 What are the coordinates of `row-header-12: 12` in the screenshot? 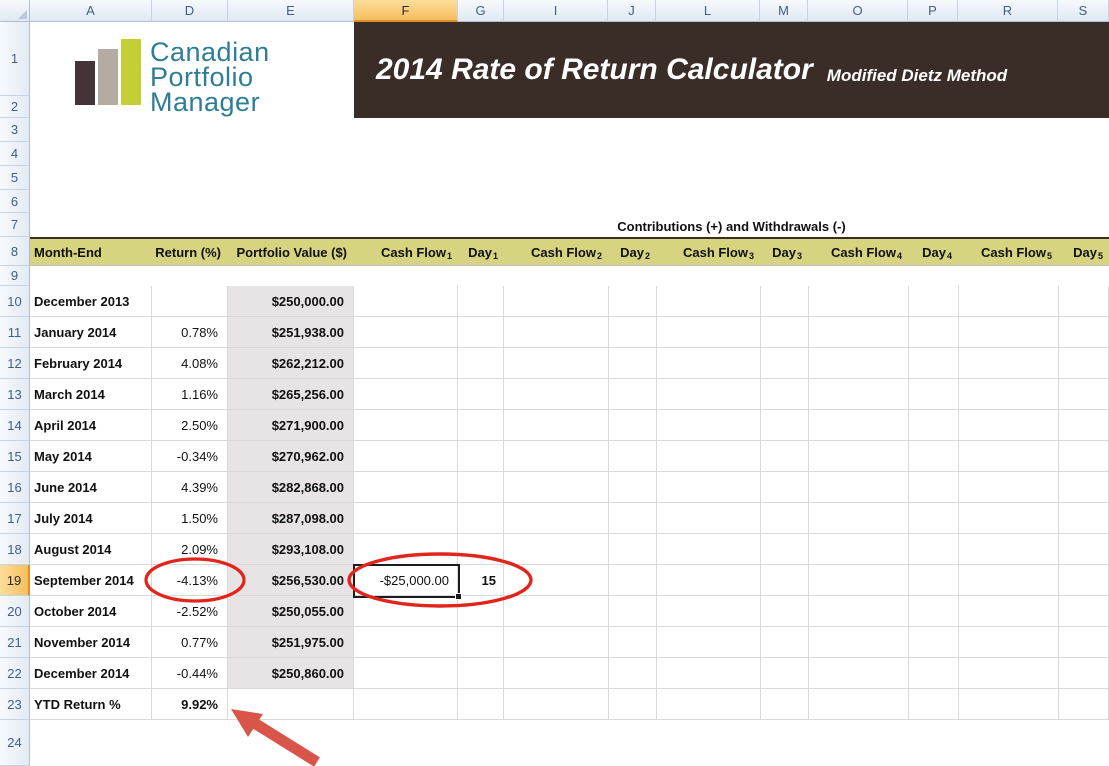 It's located at (15, 363).